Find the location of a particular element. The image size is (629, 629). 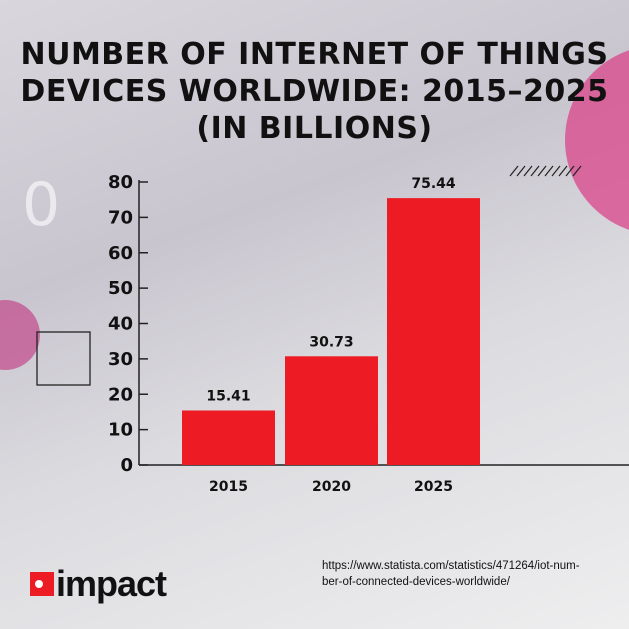

bar-2020 is located at coordinates (331, 410).